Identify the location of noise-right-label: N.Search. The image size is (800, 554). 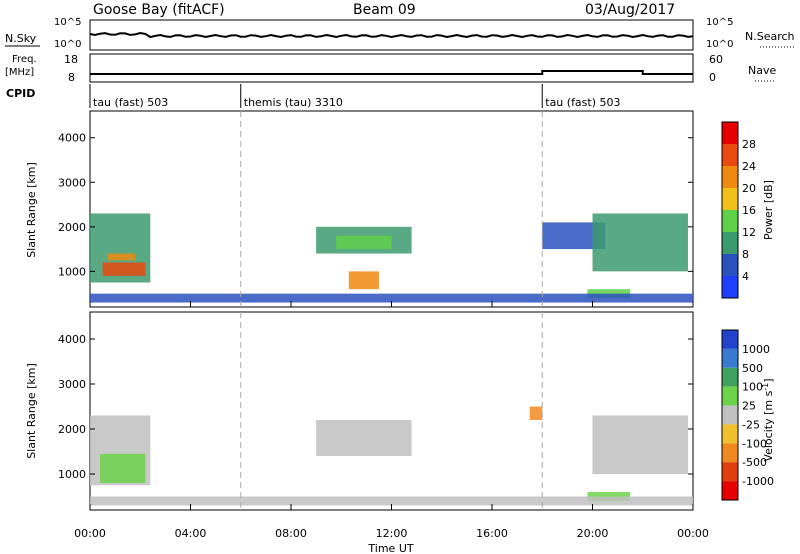
(770, 36).